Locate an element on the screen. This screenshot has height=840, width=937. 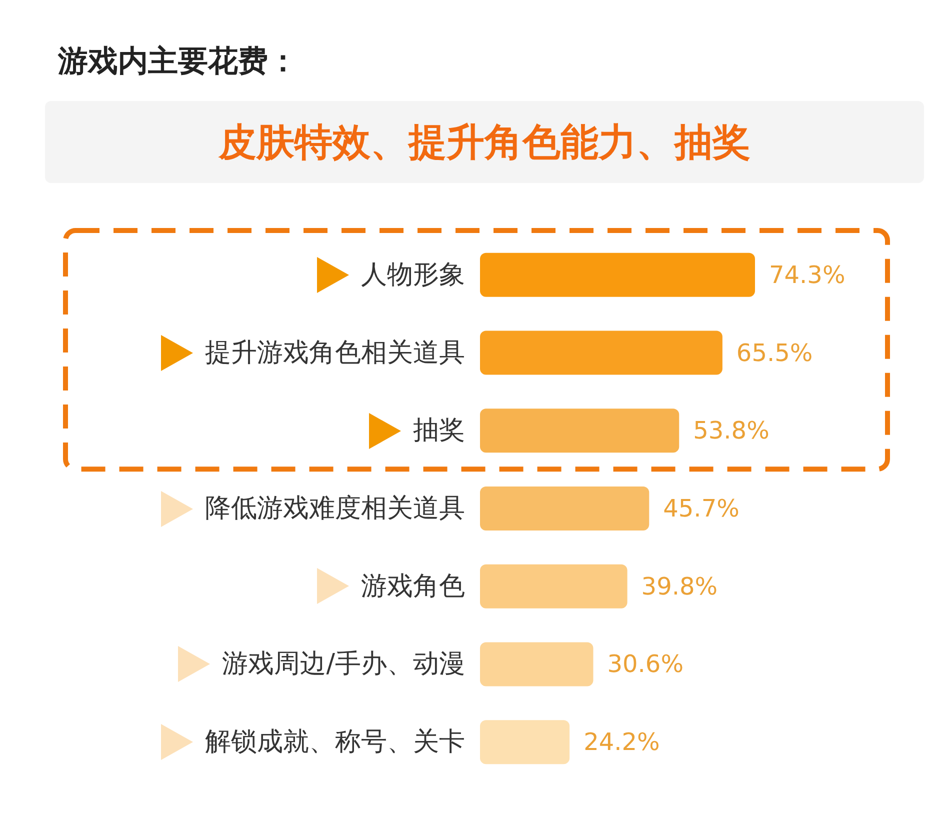
y-tick-label: 游戏周边/手办、动漫 is located at coordinates (343, 664).